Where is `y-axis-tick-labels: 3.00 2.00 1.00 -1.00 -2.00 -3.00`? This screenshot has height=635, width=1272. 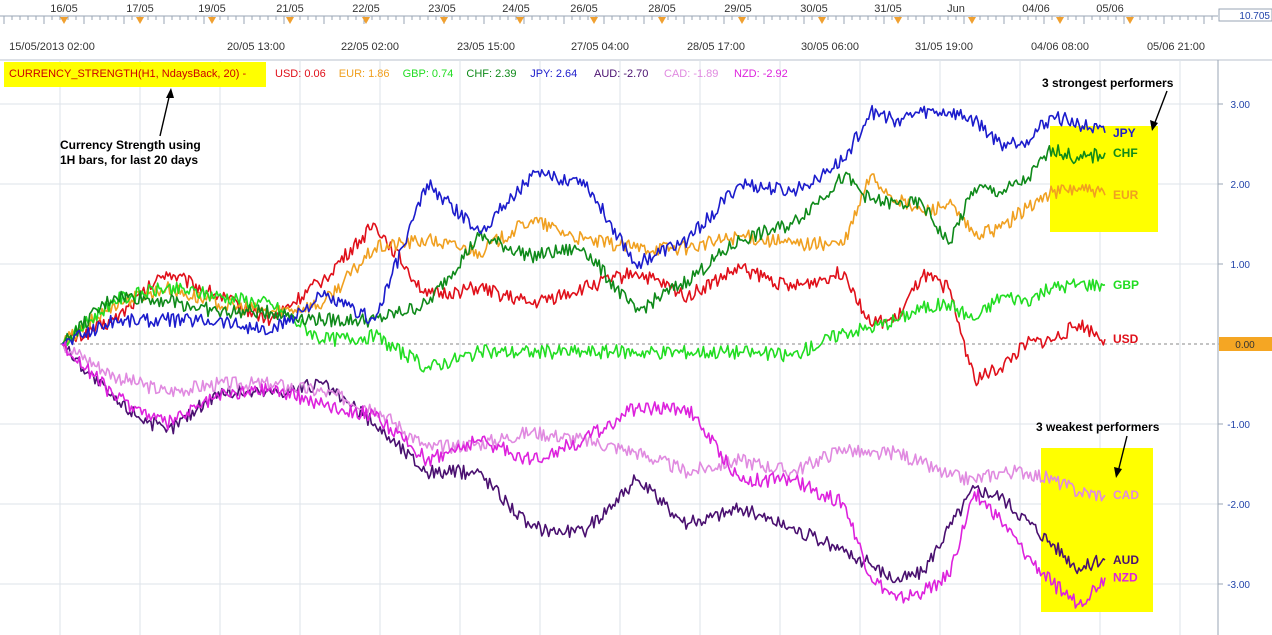
y-axis-tick-labels: 3.00 2.00 1.00 -1.00 -2.00 -3.00 is located at coordinates (1234, 345).